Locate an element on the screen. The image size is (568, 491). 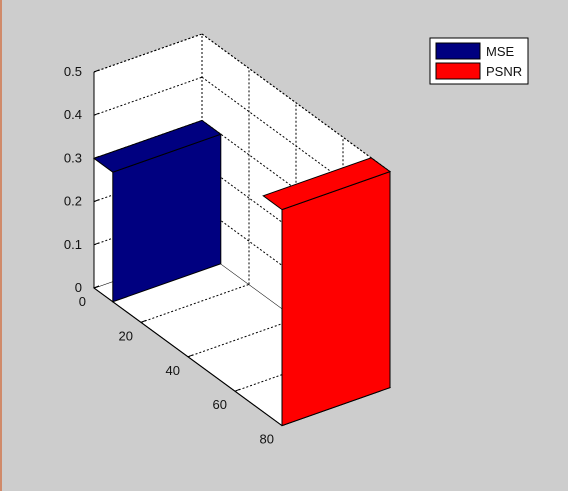
y-tick-label: 40 is located at coordinates (173, 370).